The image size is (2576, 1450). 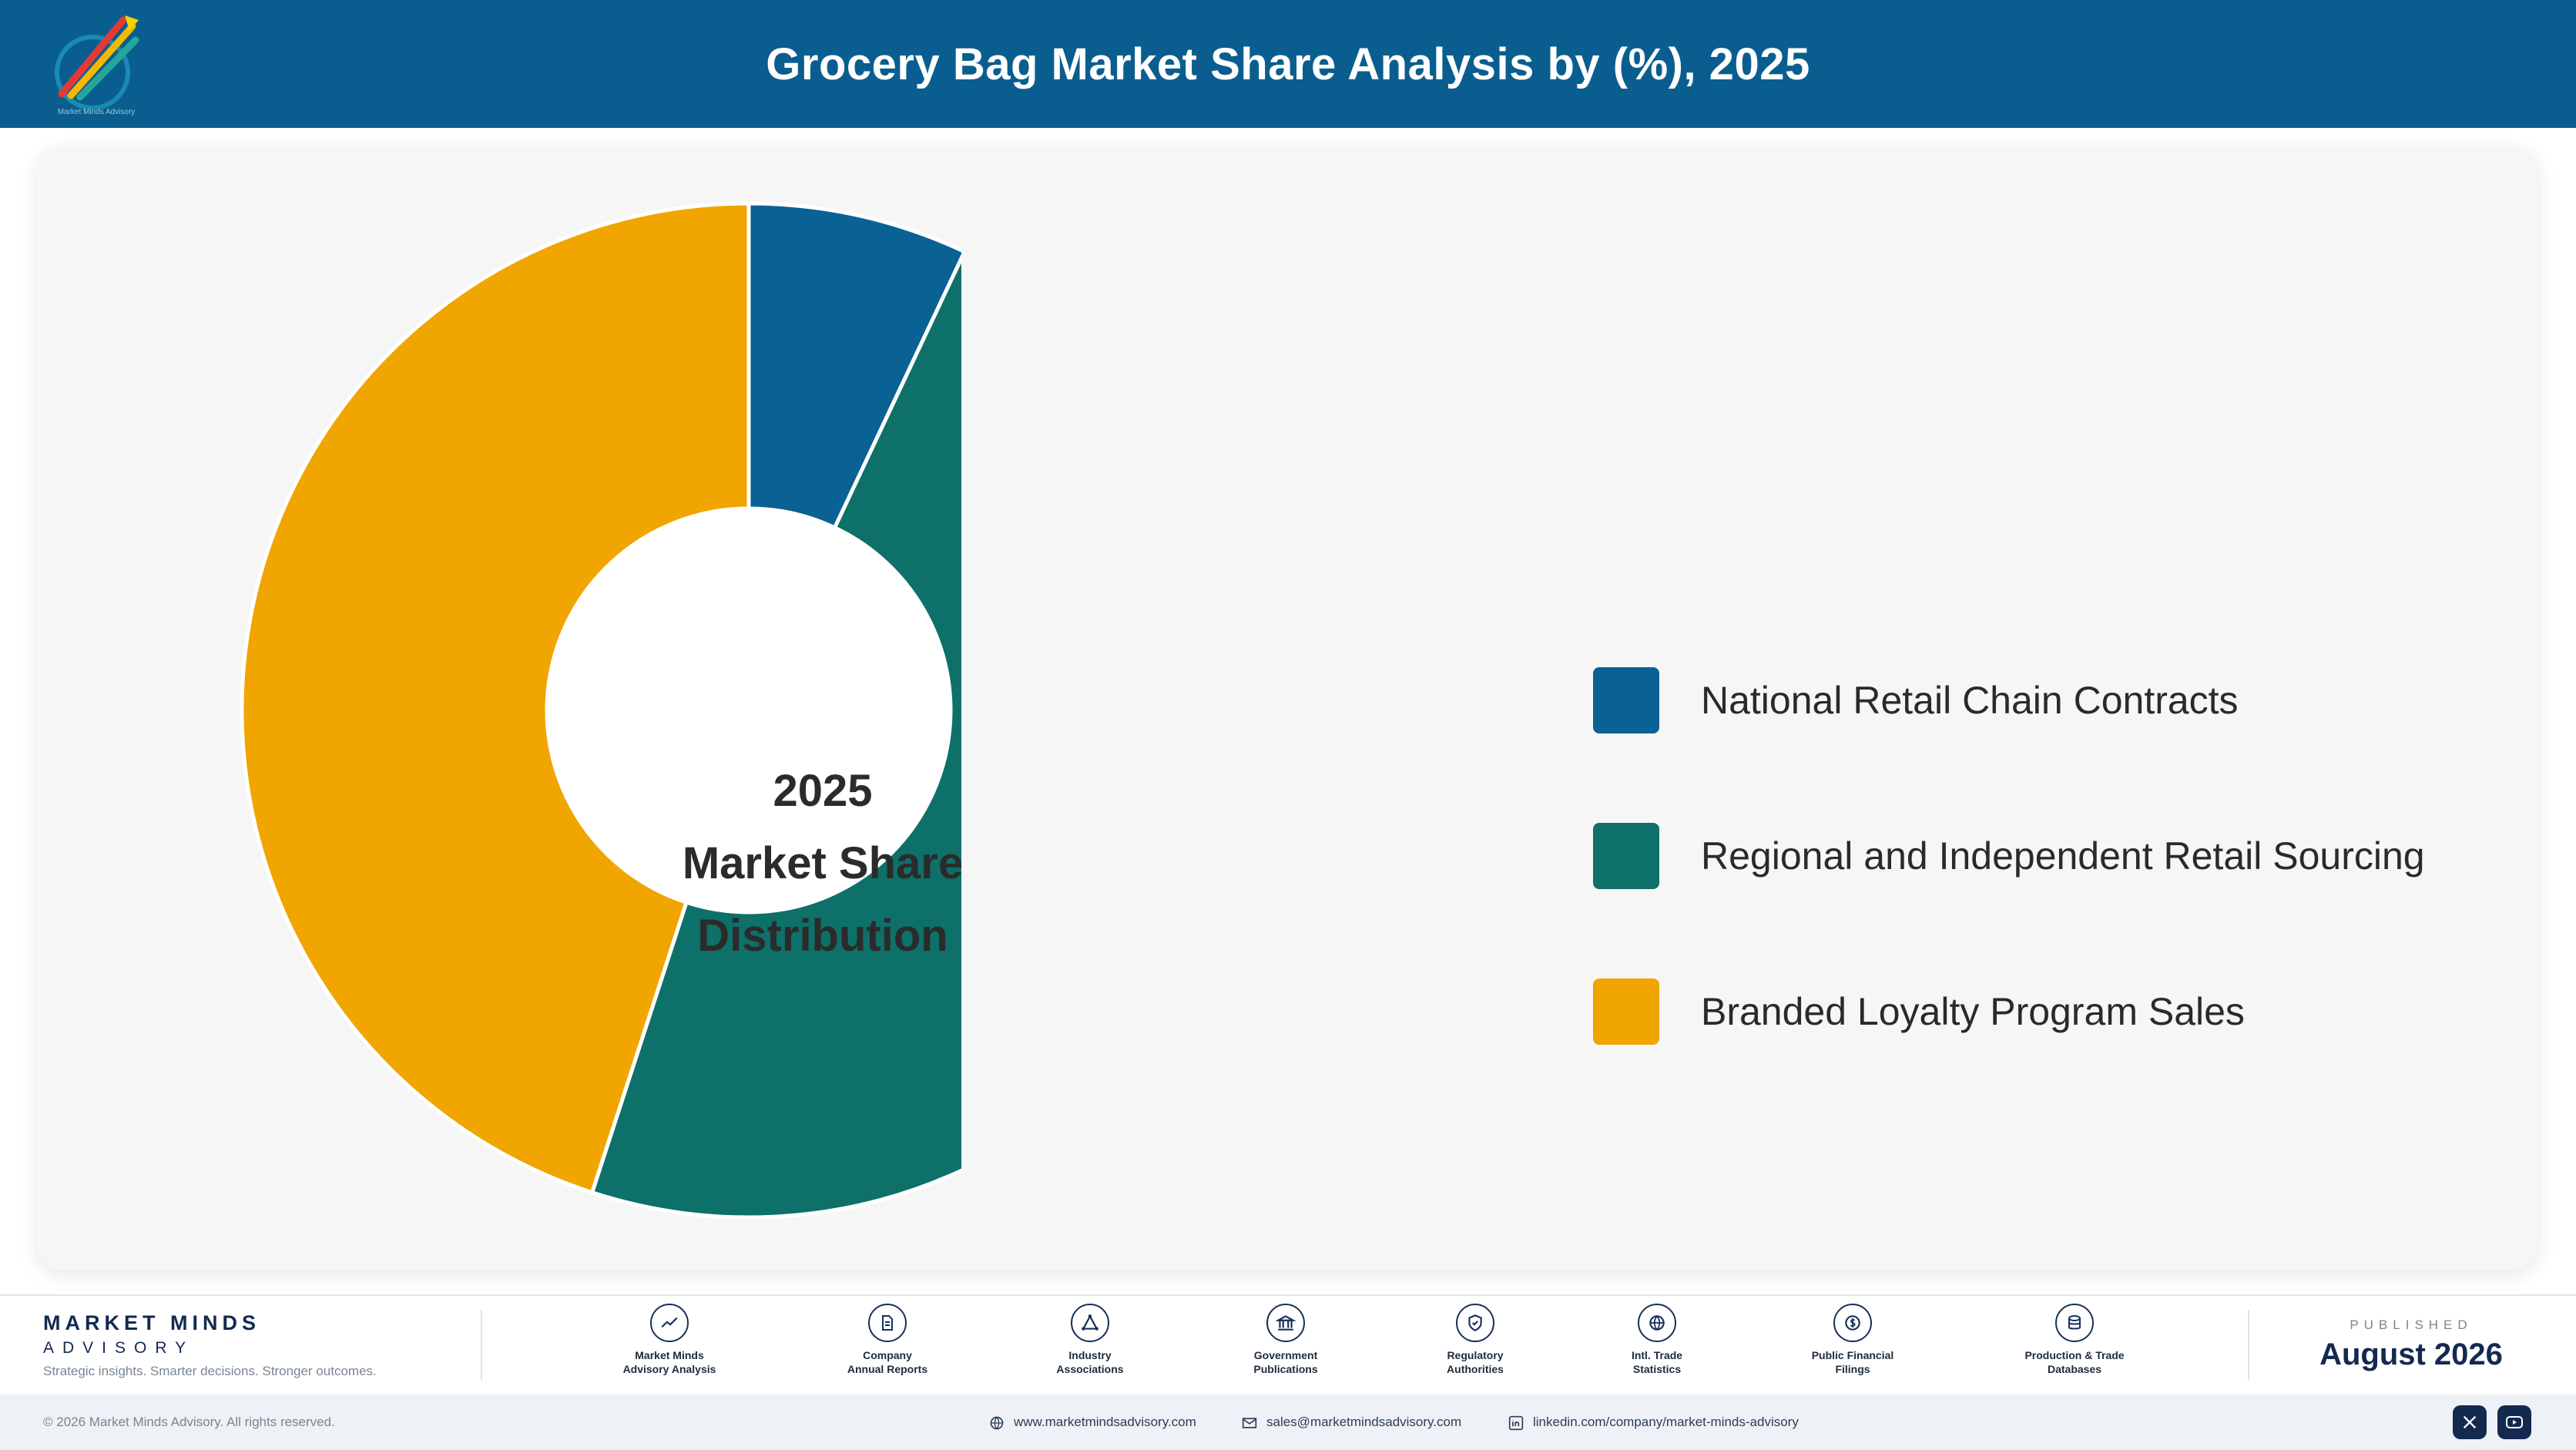 What do you see at coordinates (2411, 1354) in the screenshot?
I see `published-date: August 2026` at bounding box center [2411, 1354].